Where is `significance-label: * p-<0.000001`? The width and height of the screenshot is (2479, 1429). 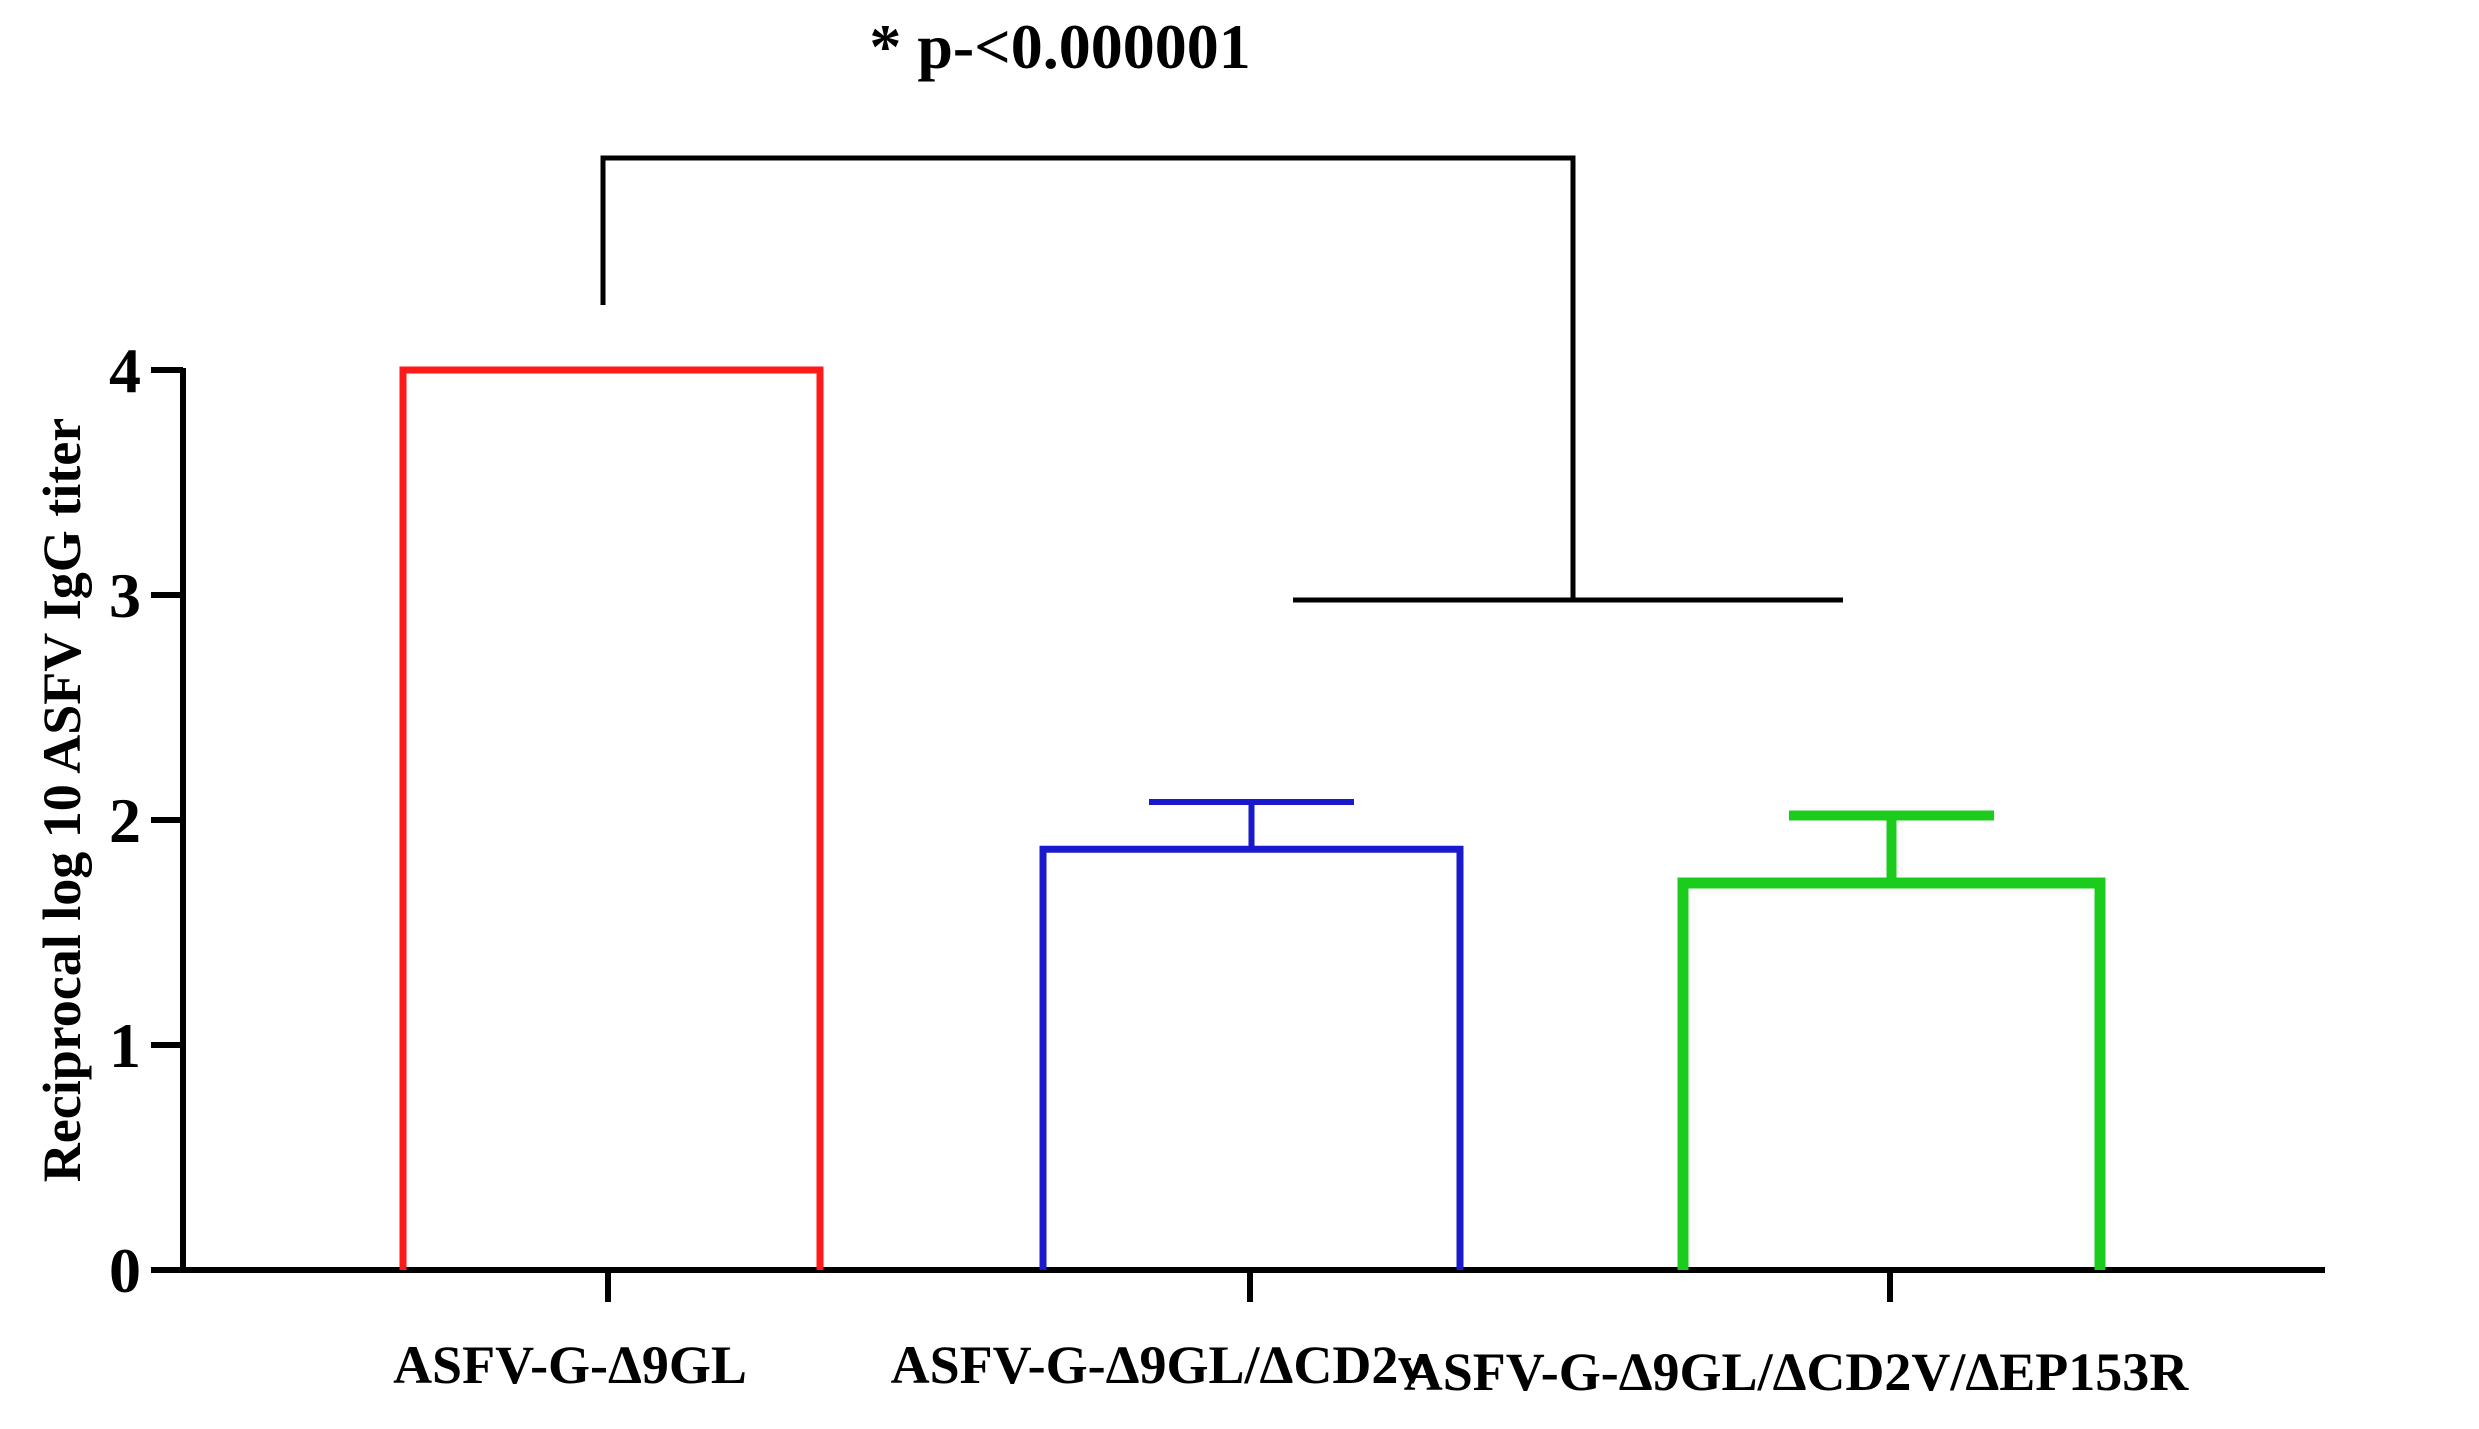 significance-label: * p-<0.000001 is located at coordinates (1059, 46).